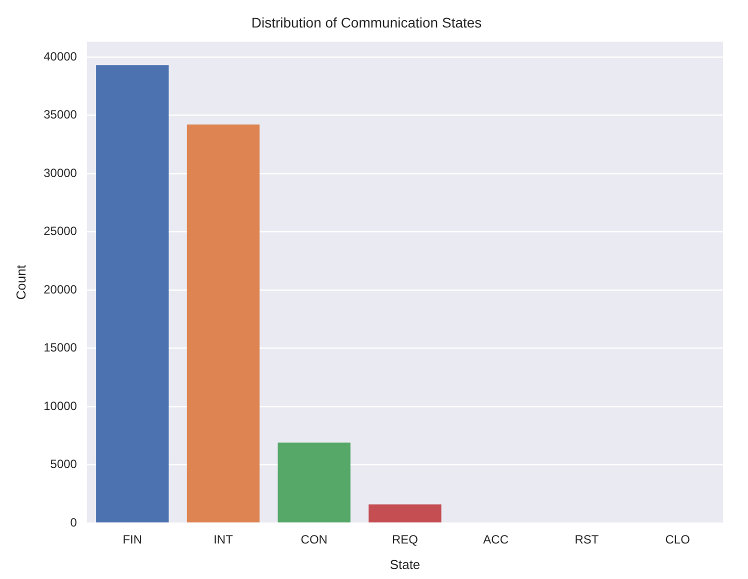 The height and width of the screenshot is (579, 748). Describe the element at coordinates (405, 564) in the screenshot. I see `x-axis-title: State` at that location.